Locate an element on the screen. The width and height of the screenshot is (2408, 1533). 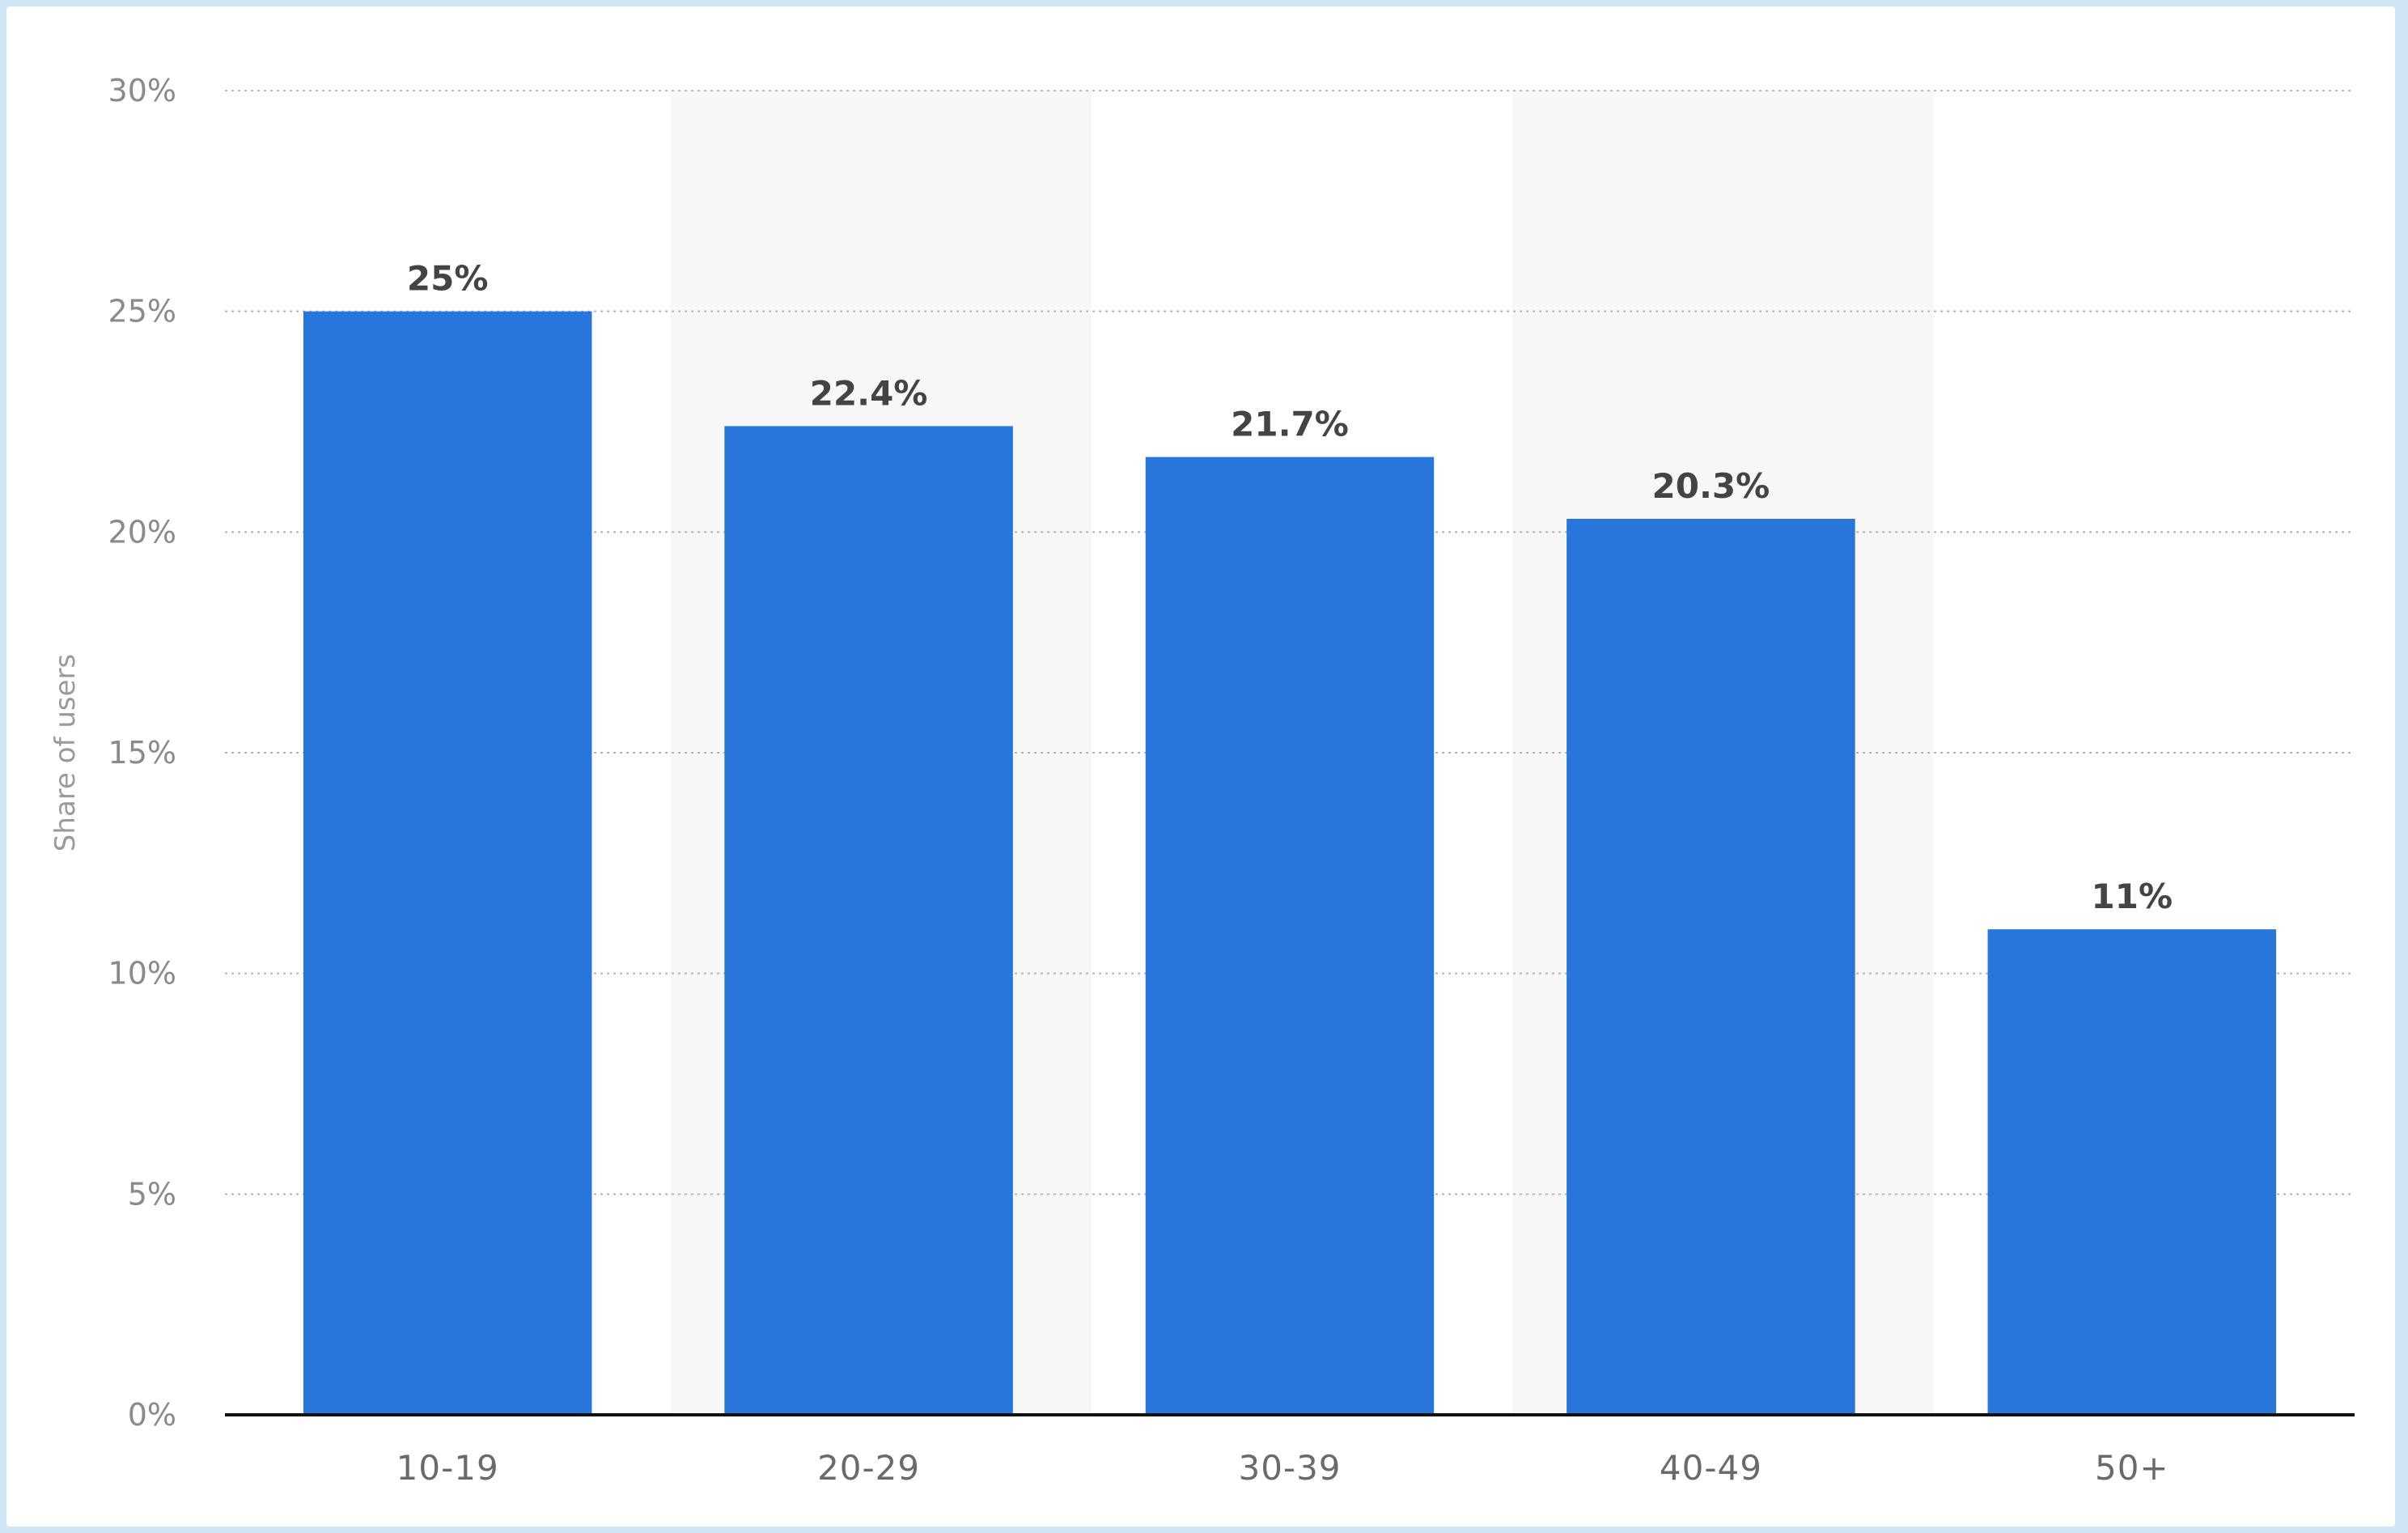
y-tick-label: 25% is located at coordinates (142, 311).